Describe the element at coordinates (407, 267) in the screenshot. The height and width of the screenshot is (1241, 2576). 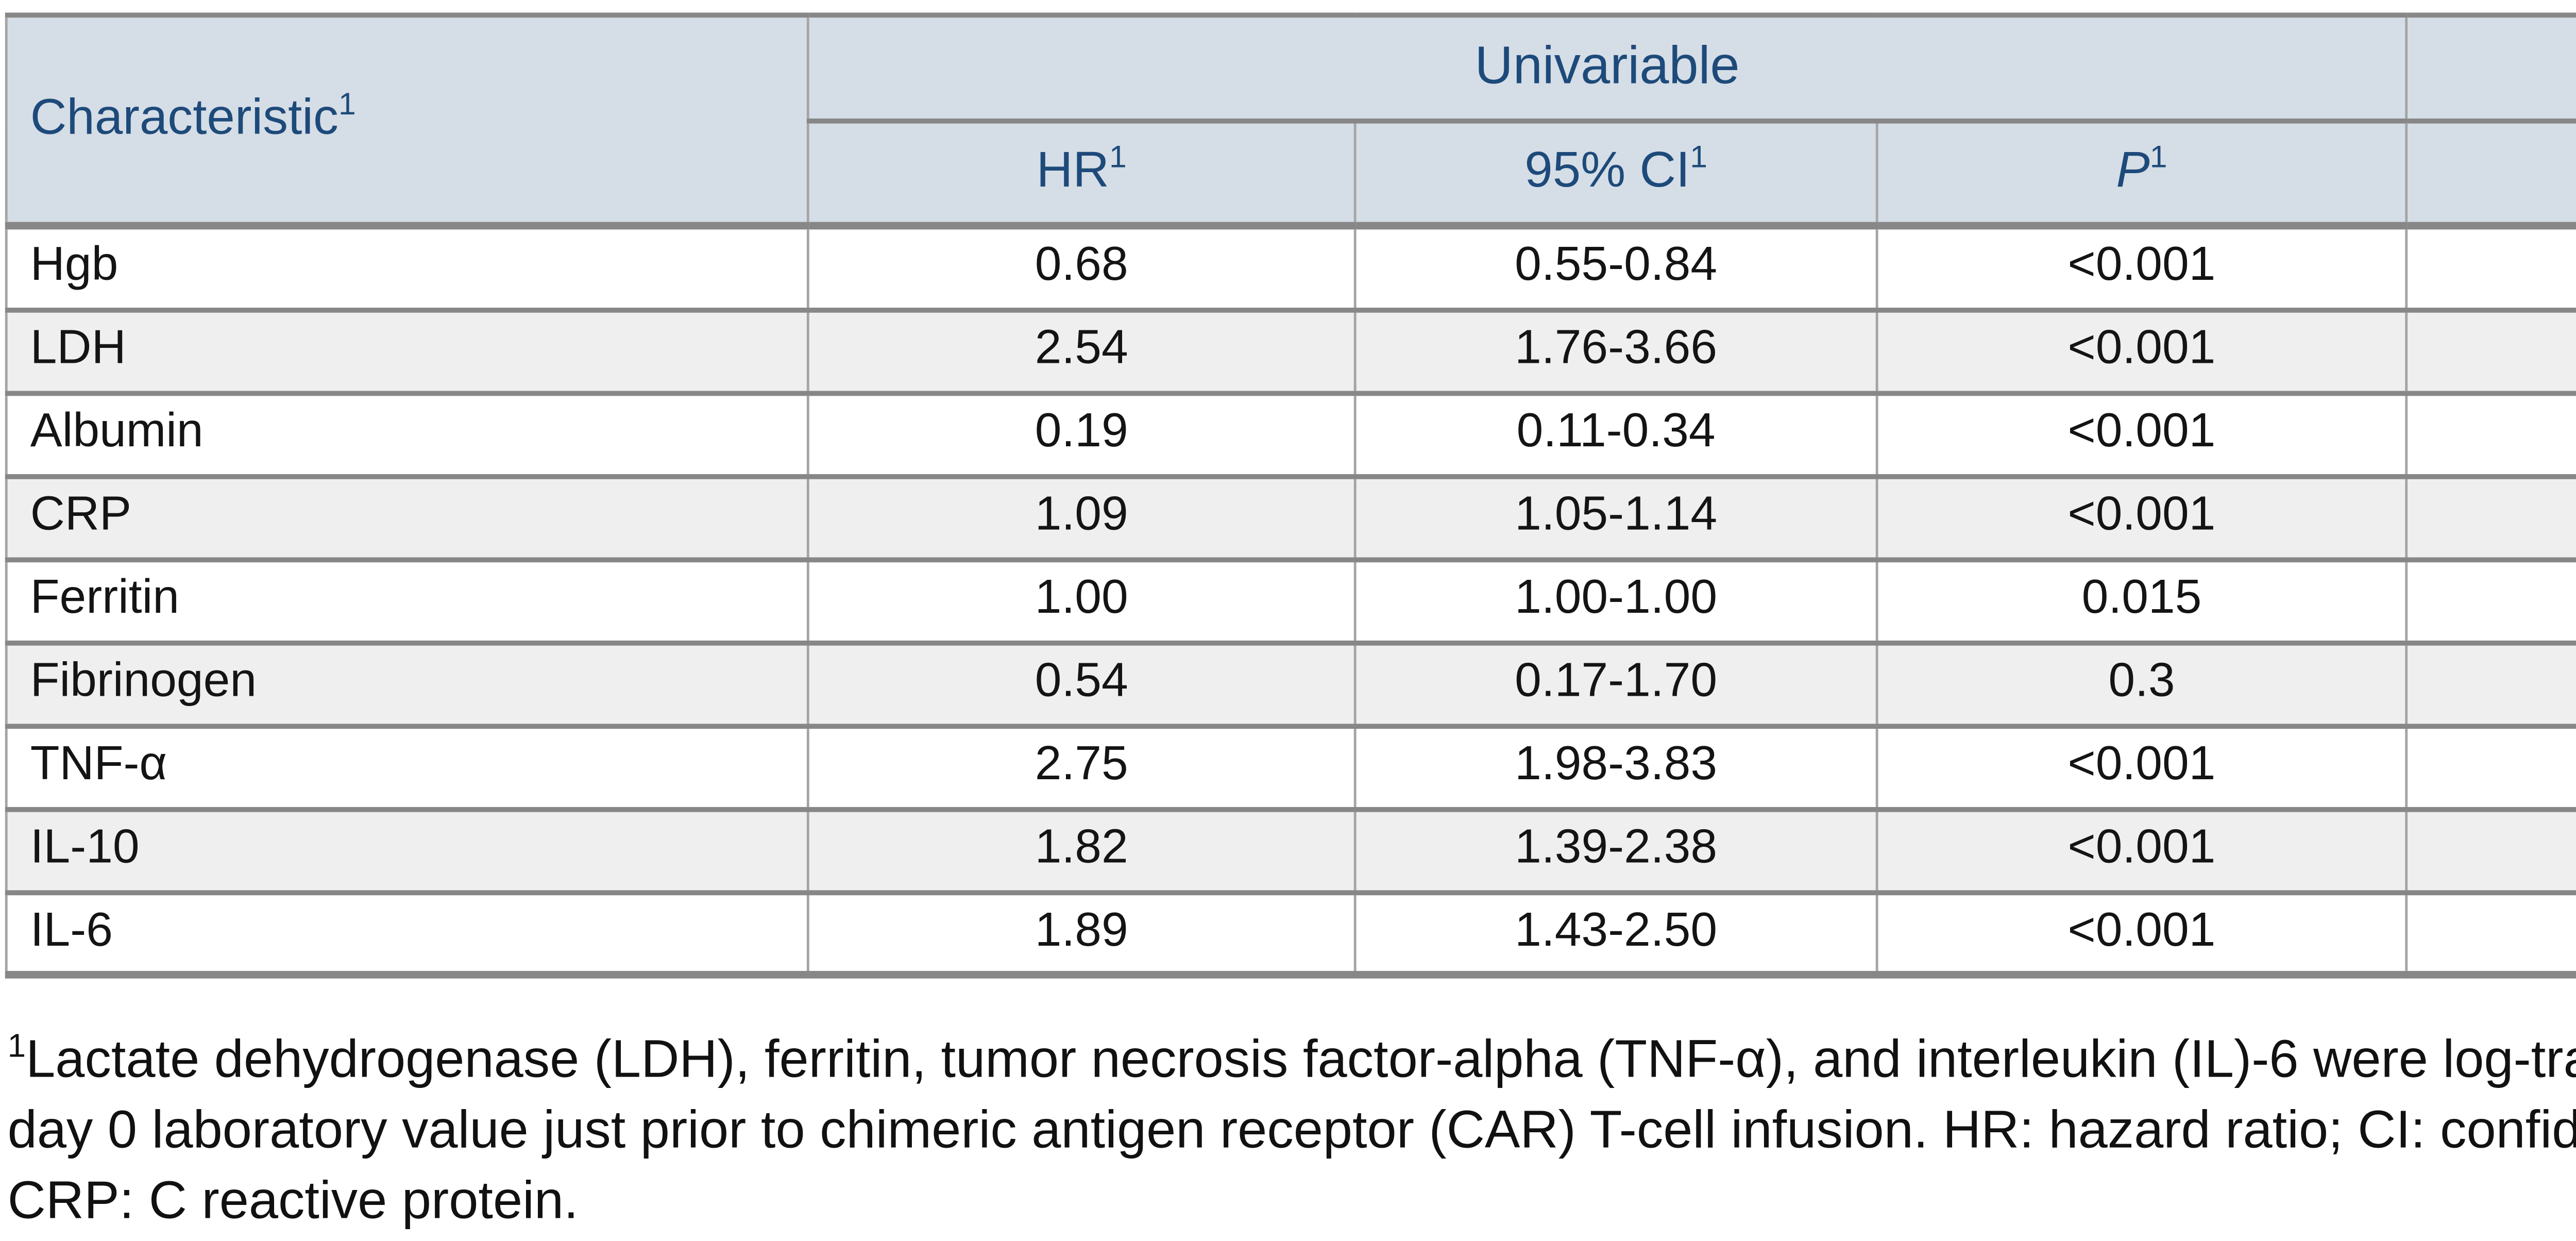
I see `row-label: Hgb` at that location.